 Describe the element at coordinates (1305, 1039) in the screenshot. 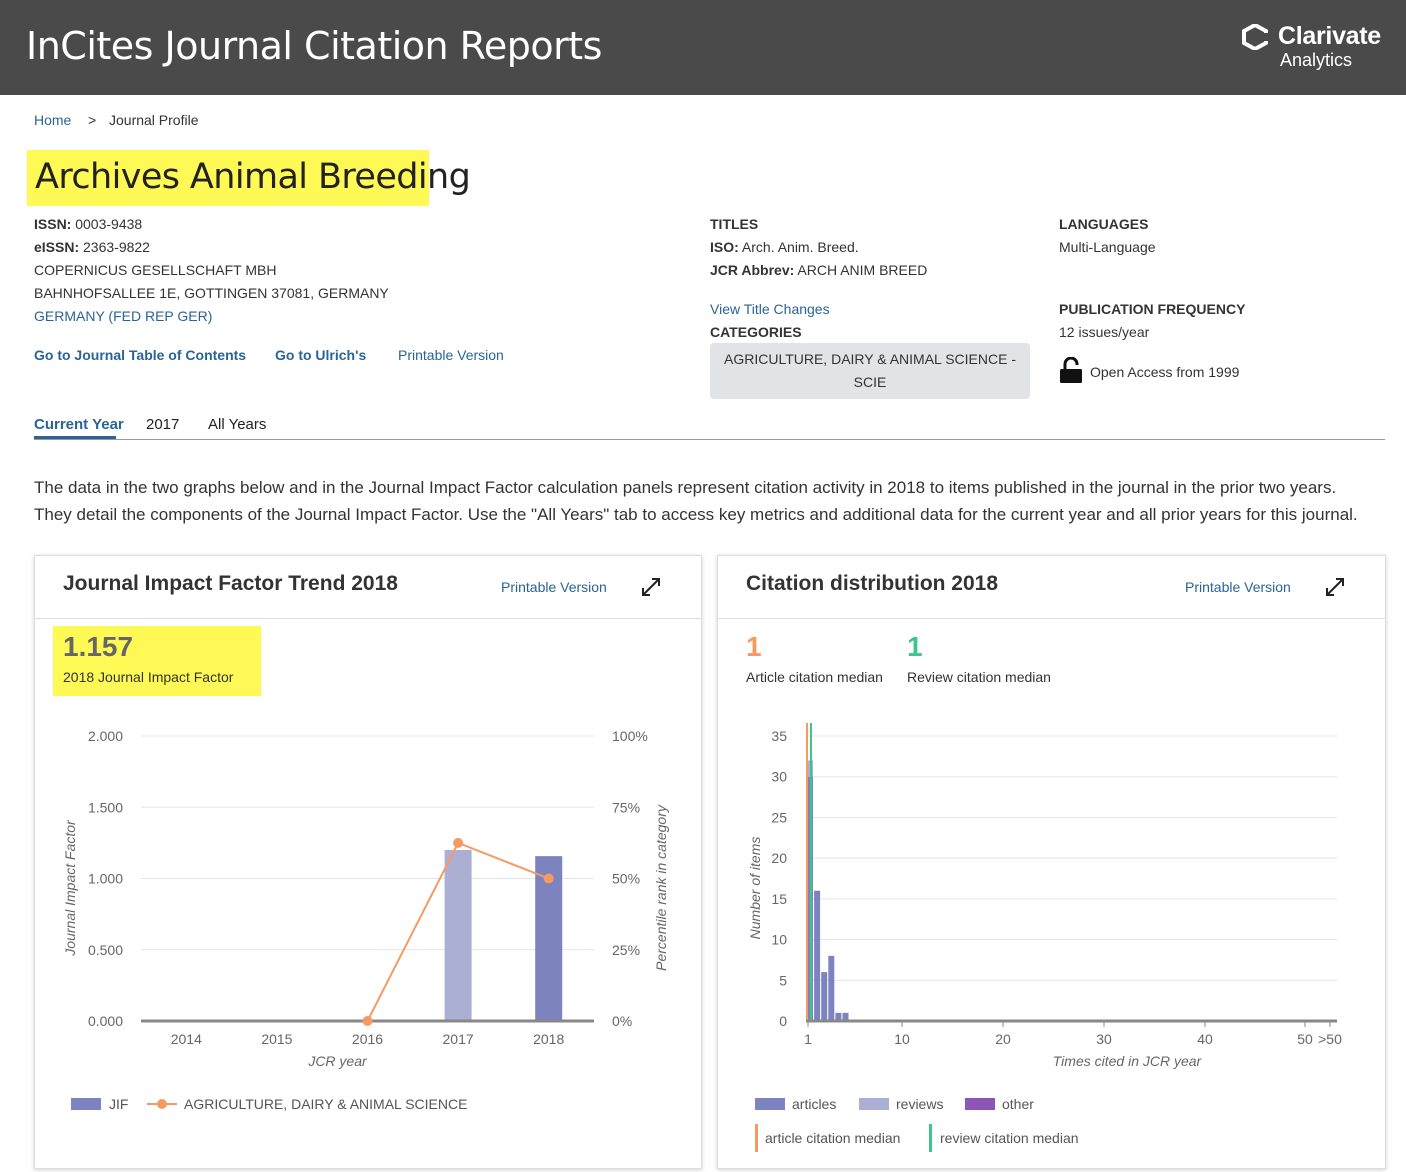

I see `x-tick-label: 50` at that location.